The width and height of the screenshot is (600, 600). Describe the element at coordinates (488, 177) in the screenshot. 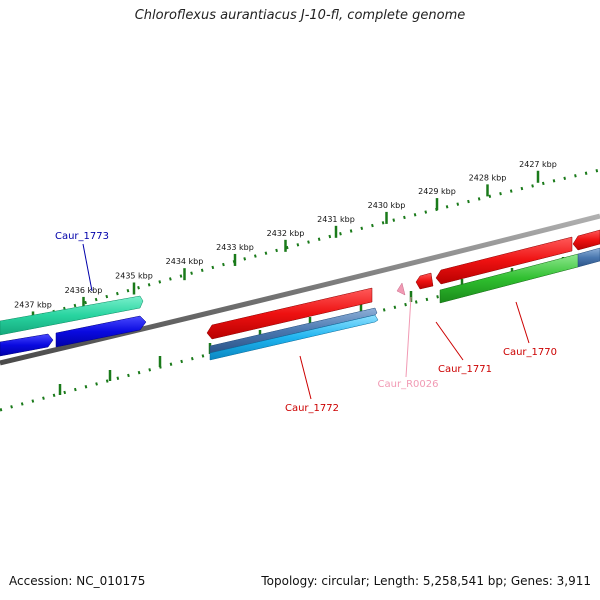

I see `ruler-tick-label: 2428 kbp` at that location.